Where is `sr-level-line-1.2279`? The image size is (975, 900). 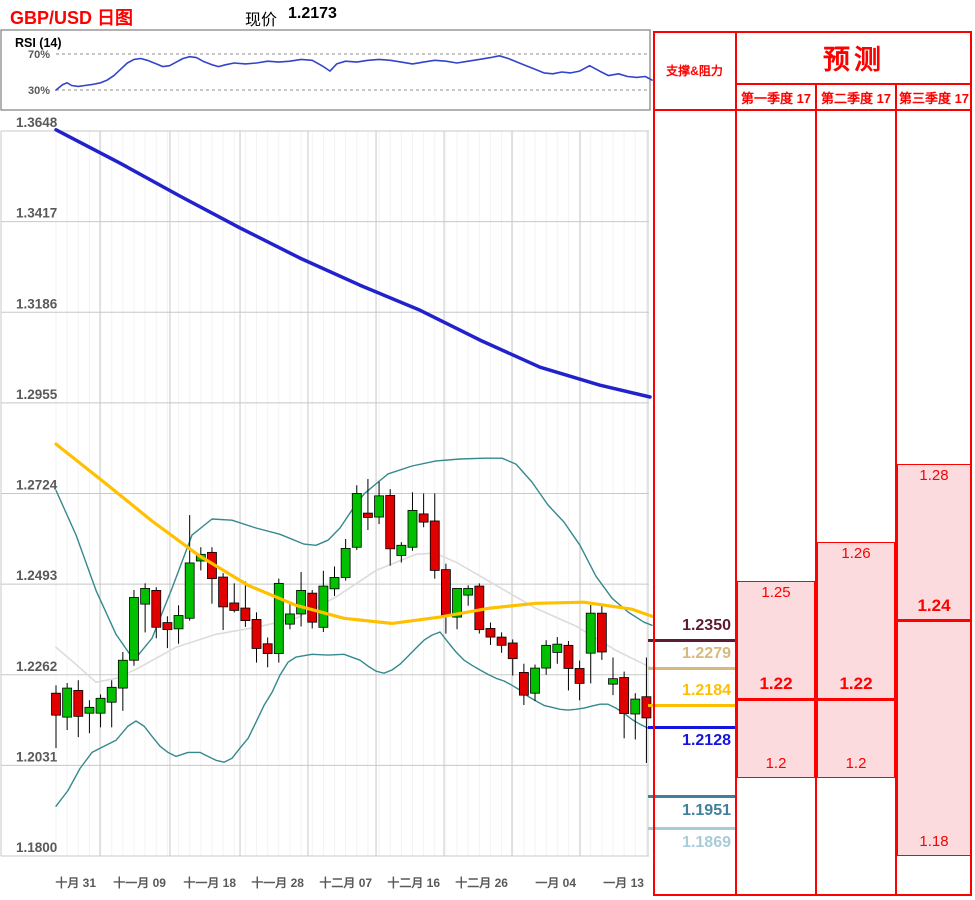 sr-level-line-1.2279 is located at coordinates (691, 668).